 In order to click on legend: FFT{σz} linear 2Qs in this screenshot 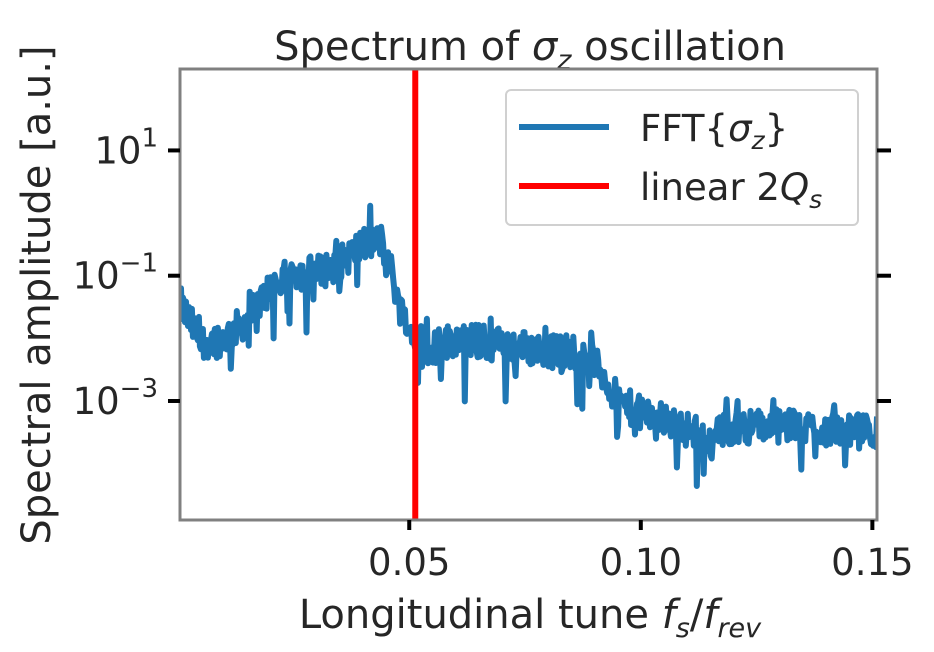, I will do `click(682, 157)`.